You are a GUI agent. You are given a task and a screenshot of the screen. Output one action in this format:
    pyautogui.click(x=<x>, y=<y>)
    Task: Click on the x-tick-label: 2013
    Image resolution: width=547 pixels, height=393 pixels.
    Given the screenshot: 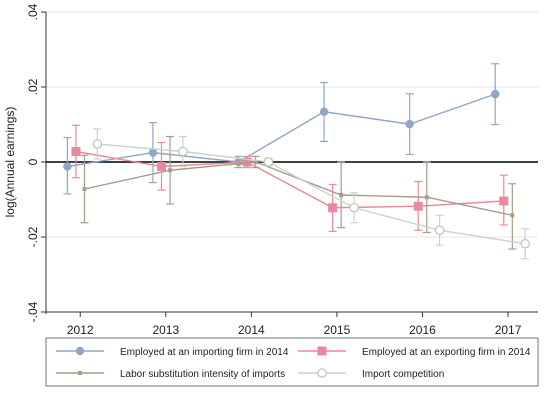 What is the action you would take?
    pyautogui.click(x=165, y=330)
    